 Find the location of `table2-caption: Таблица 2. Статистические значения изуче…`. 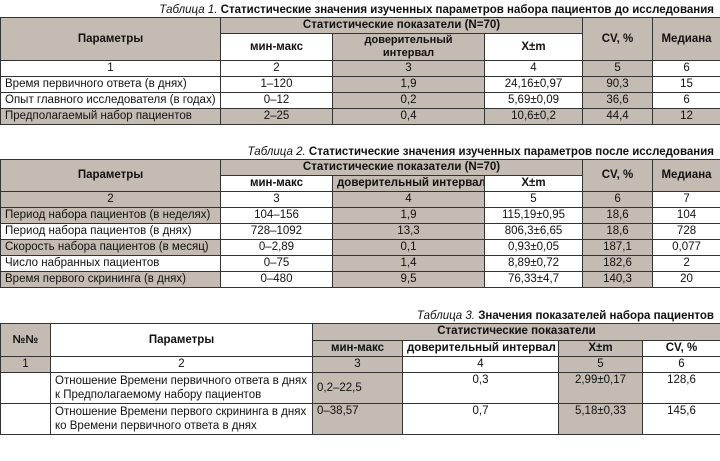

table2-caption: Таблица 2. Статистические значения изуче… is located at coordinates (360, 152).